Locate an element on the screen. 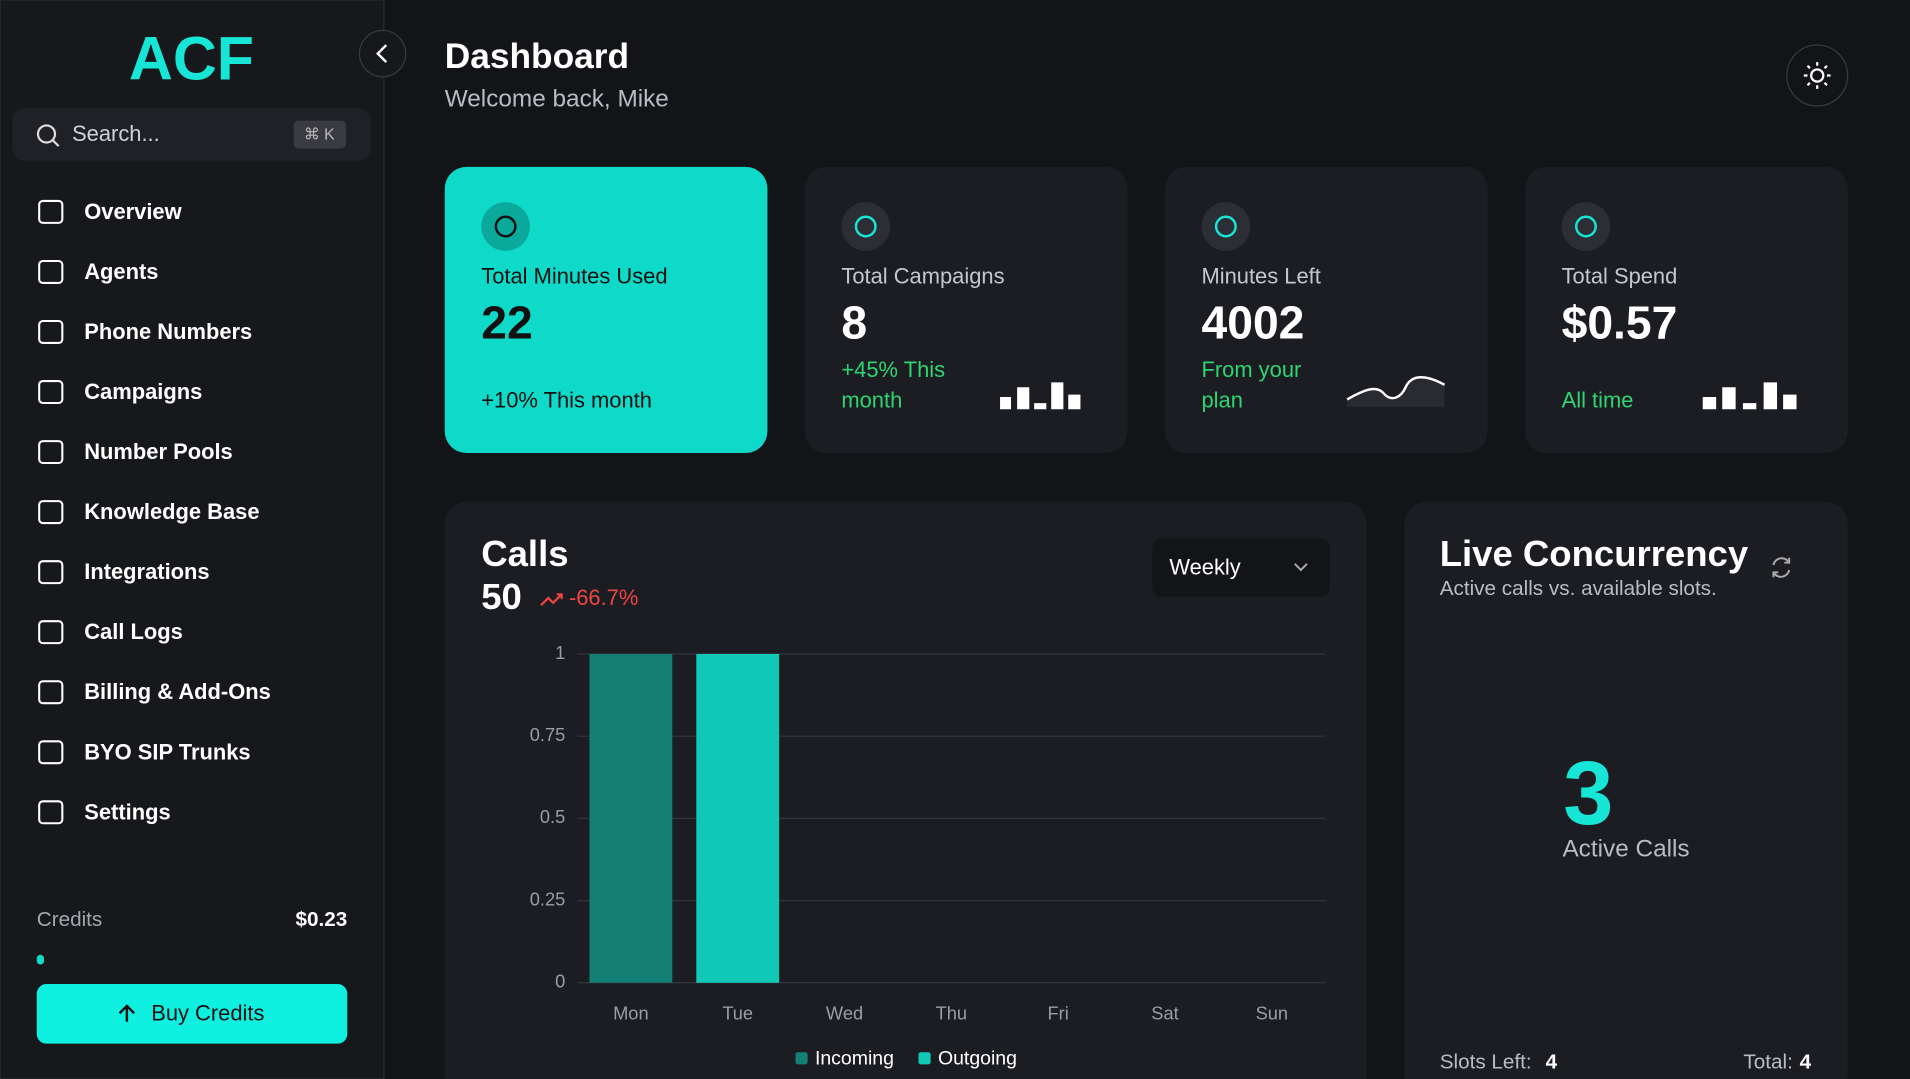  nav-item: Call Logs is located at coordinates (133, 631).